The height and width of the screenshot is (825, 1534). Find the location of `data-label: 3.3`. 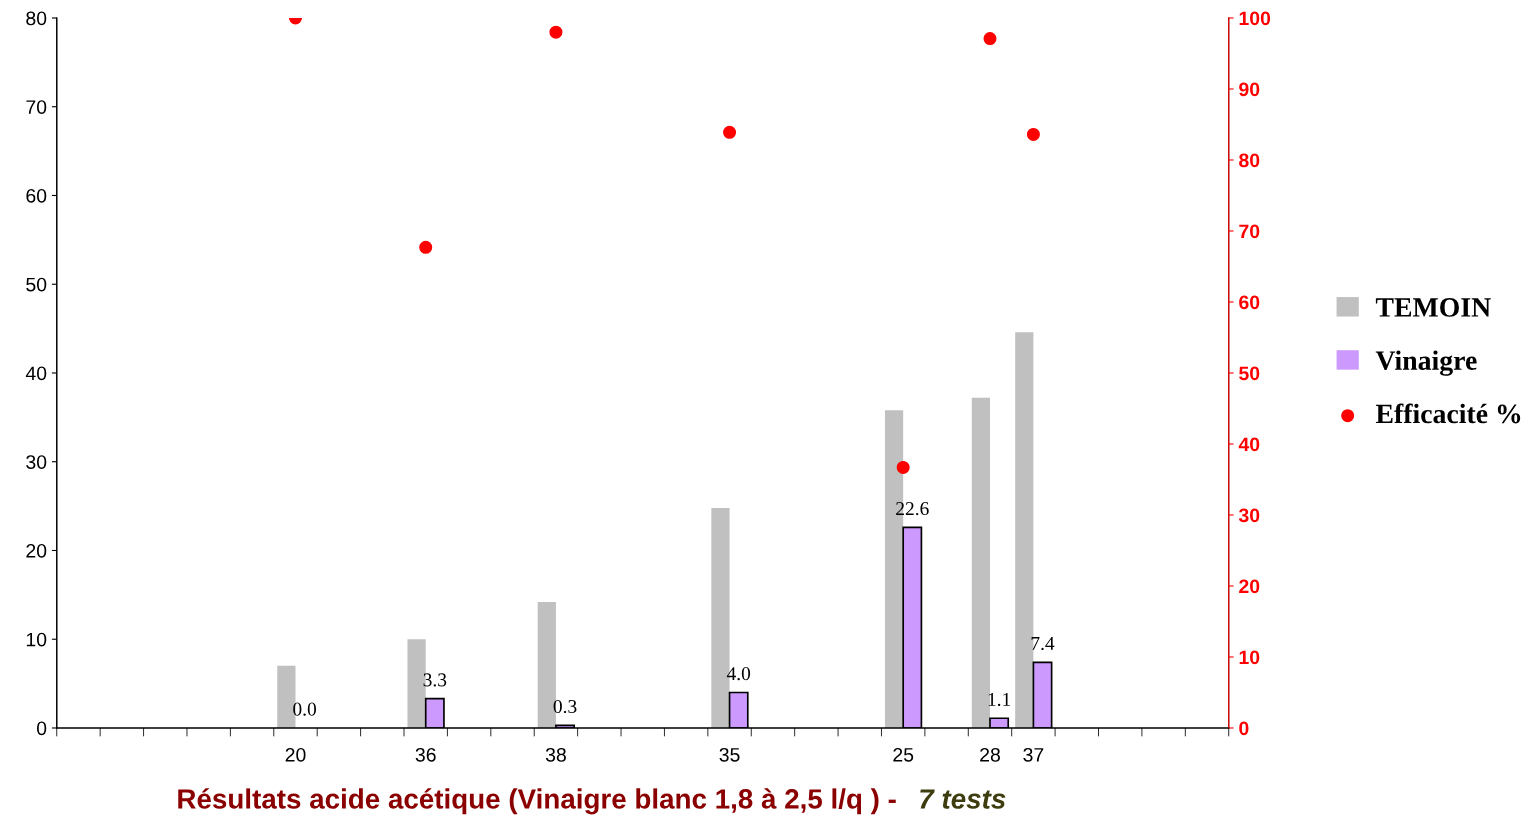

data-label: 3.3 is located at coordinates (435, 680).